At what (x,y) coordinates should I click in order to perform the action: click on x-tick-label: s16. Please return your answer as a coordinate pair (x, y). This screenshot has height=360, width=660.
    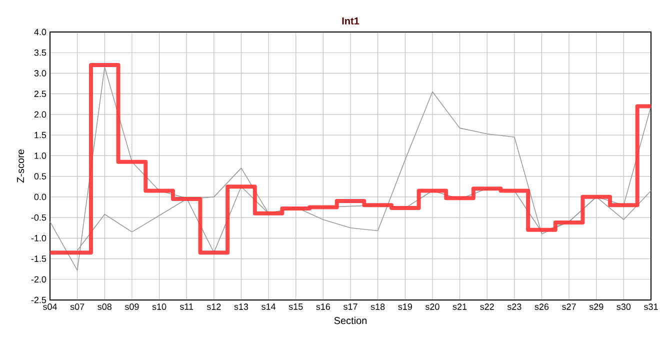
    Looking at the image, I should click on (323, 307).